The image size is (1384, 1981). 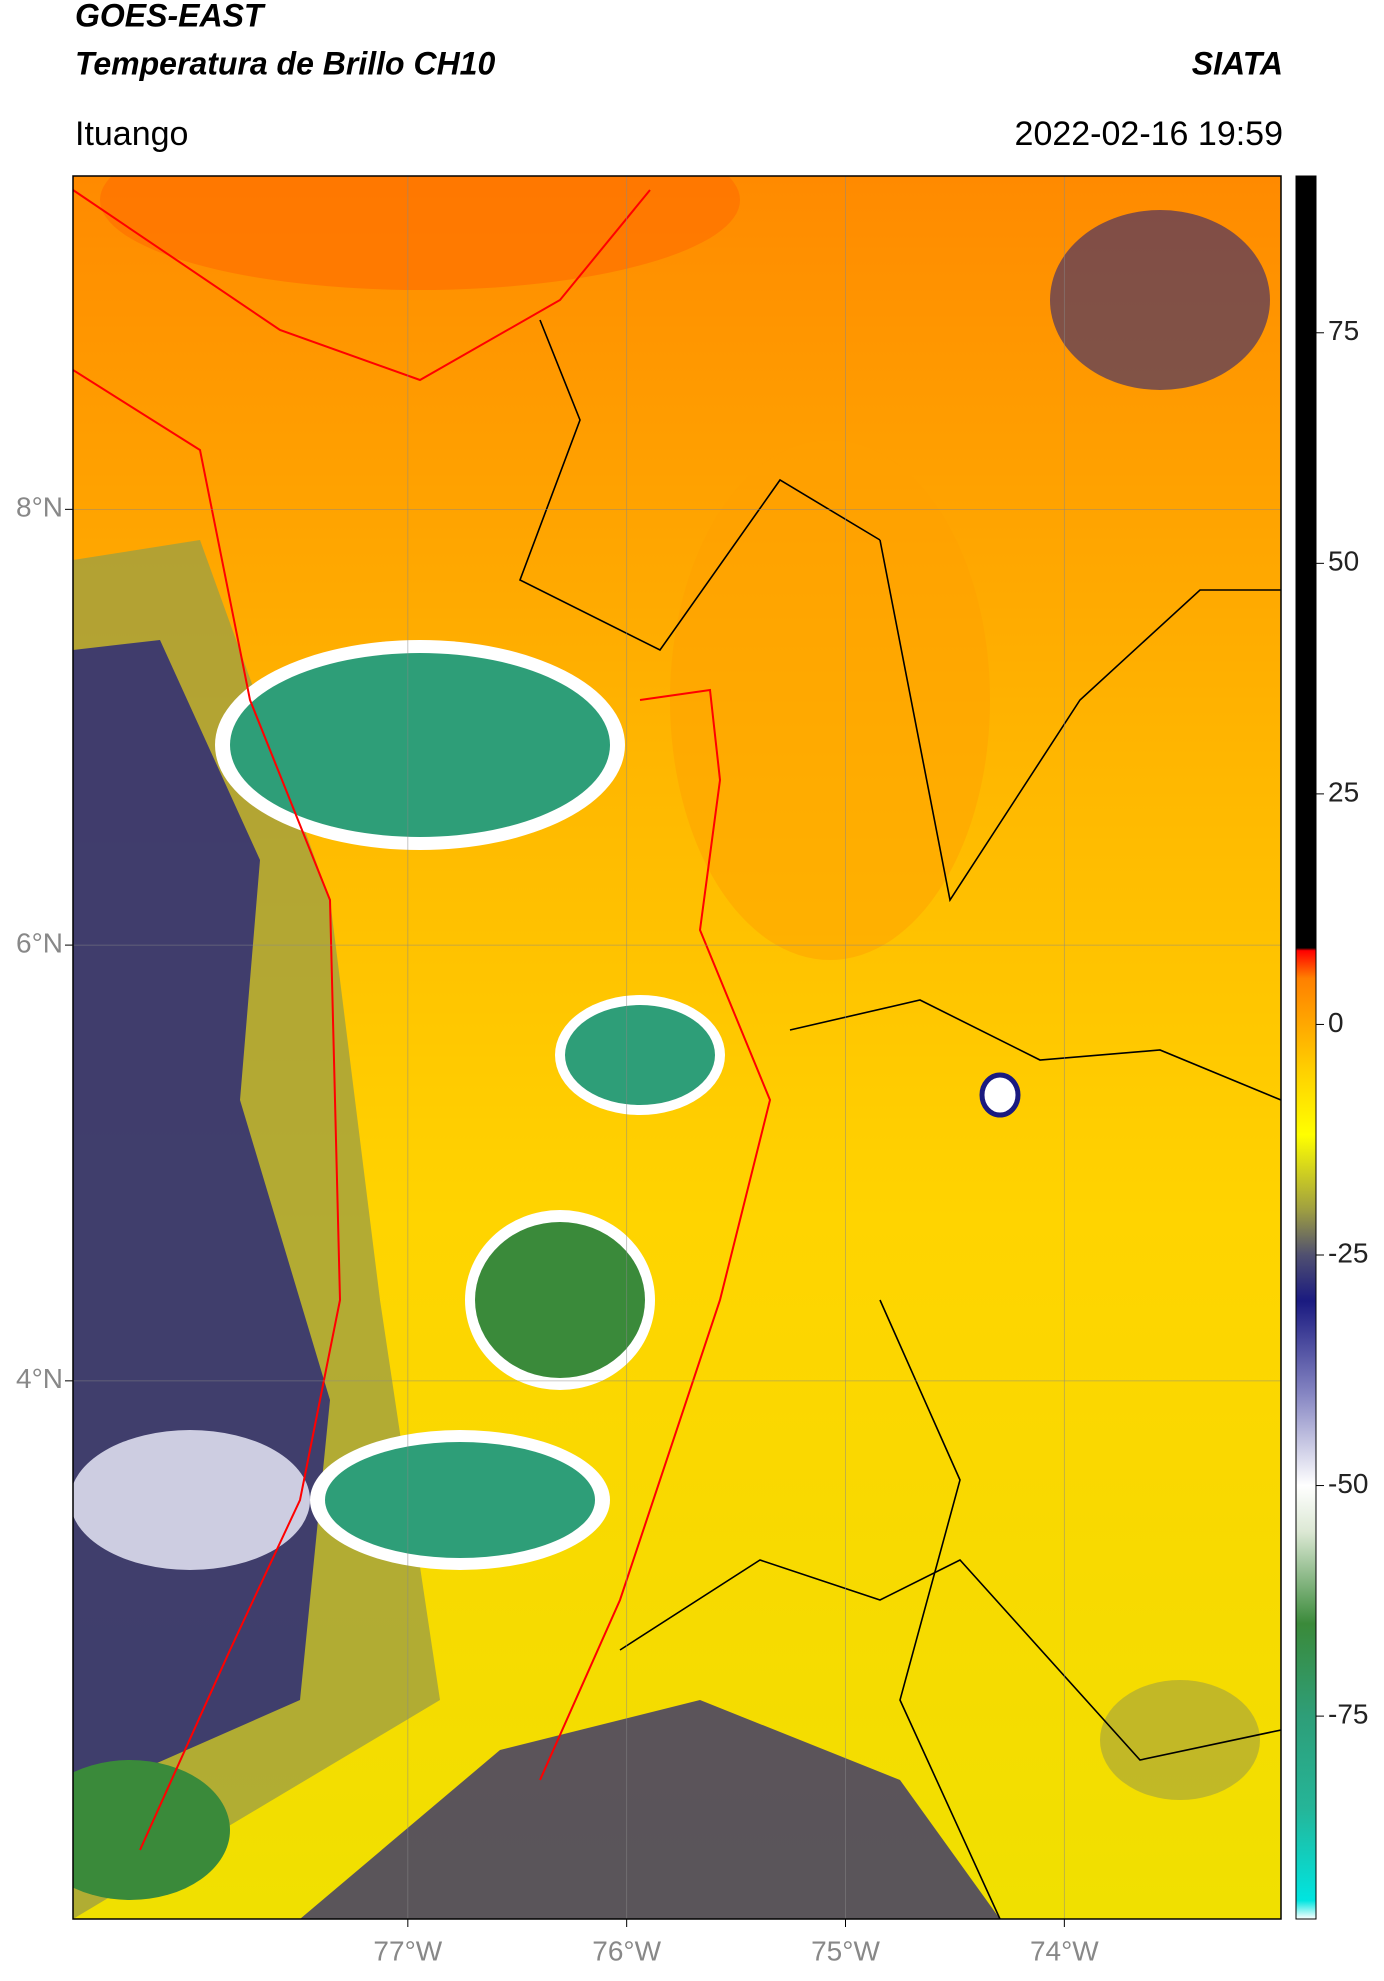 What do you see at coordinates (1348, 1252) in the screenshot?
I see `colorbar-label: -25` at bounding box center [1348, 1252].